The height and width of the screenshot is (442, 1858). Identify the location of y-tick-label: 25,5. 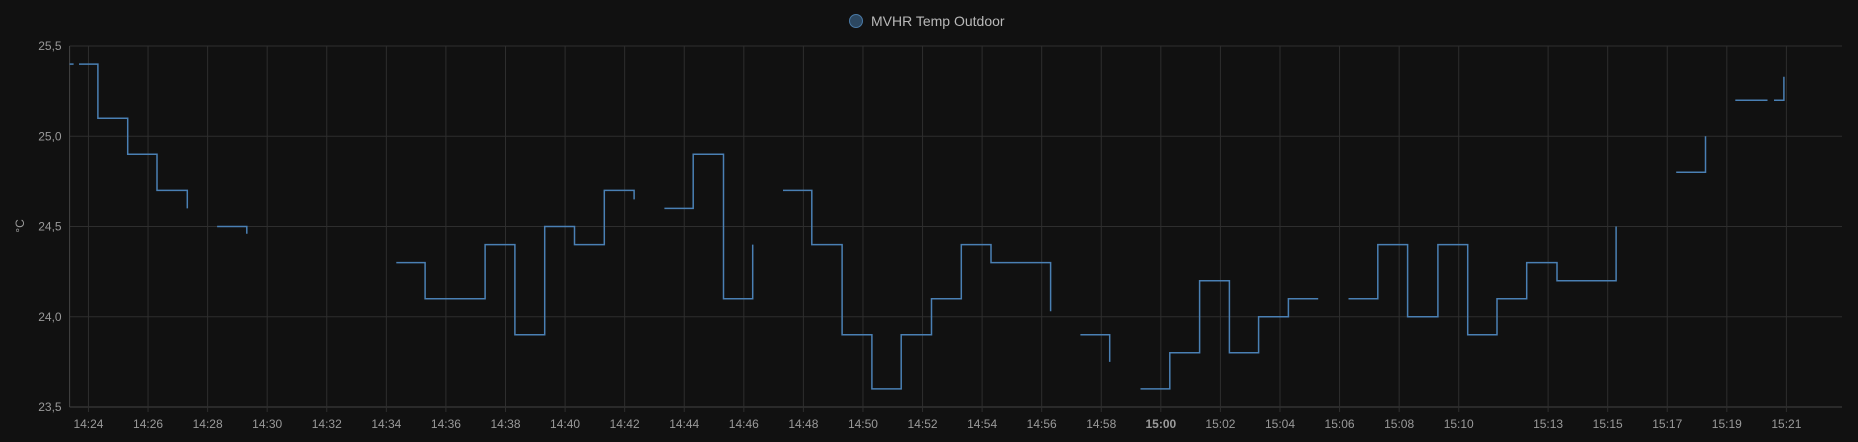
(50, 46).